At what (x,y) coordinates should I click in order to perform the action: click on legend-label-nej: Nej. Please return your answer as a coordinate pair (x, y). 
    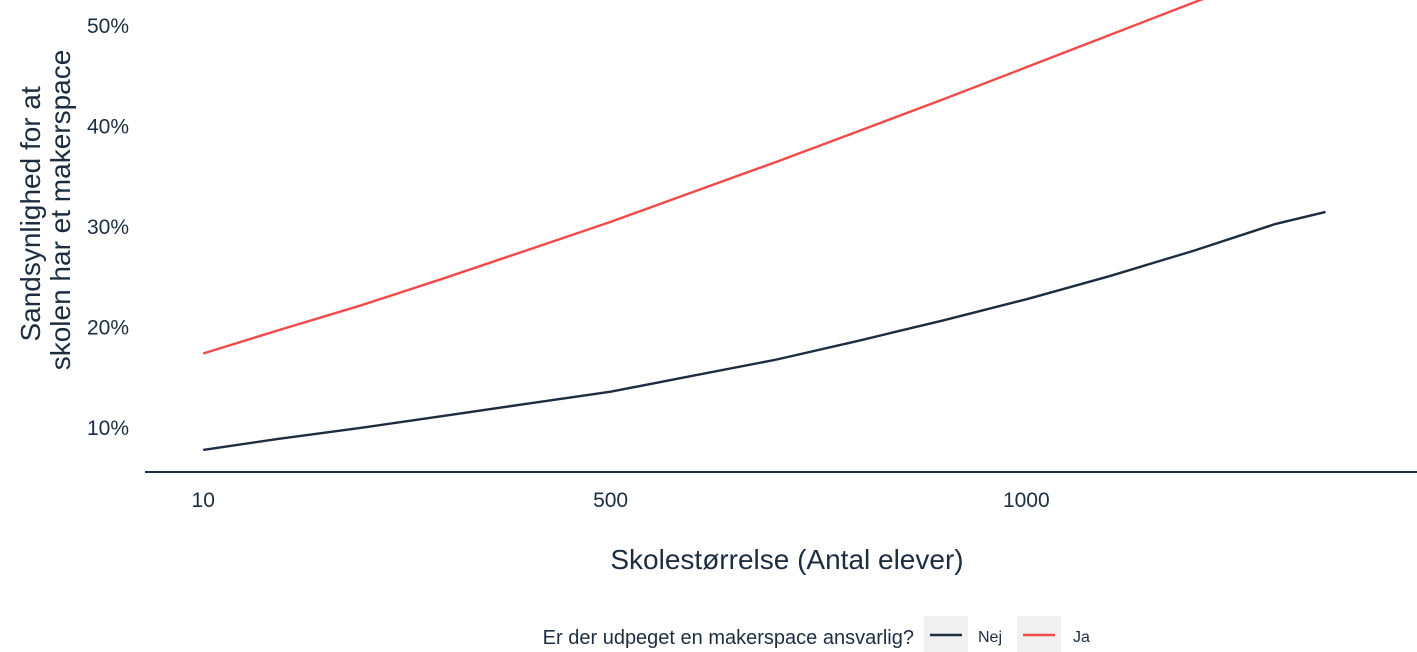
    Looking at the image, I should click on (990, 637).